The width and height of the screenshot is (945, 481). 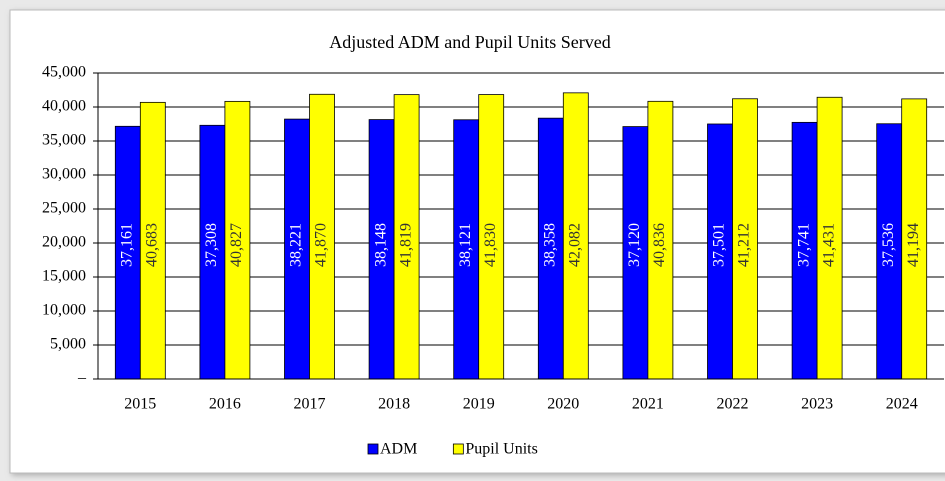 What do you see at coordinates (888, 245) in the screenshot?
I see `value-label: 37,536` at bounding box center [888, 245].